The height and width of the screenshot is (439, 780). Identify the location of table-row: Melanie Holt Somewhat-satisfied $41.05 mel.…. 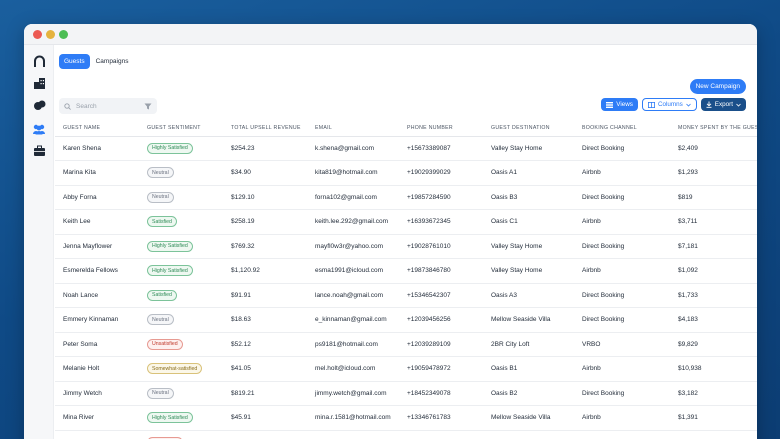
(406, 369).